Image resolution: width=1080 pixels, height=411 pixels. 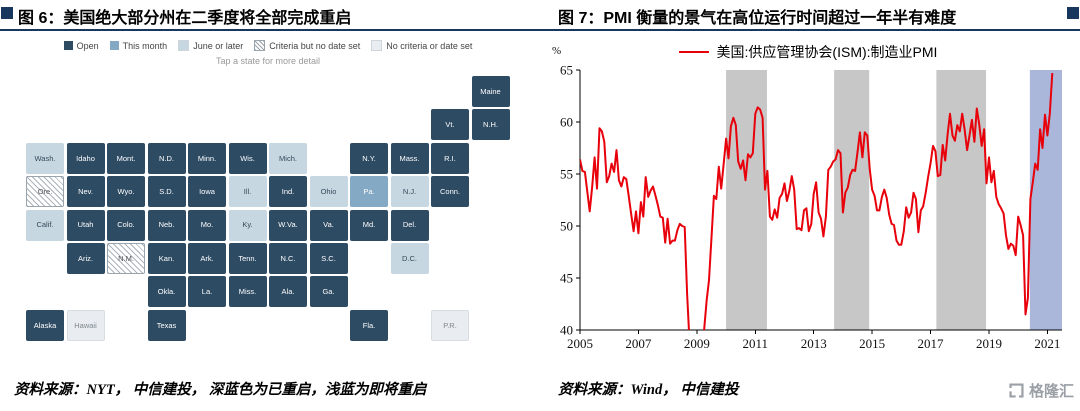 I want to click on state-AZ: Ariz., so click(x=85, y=258).